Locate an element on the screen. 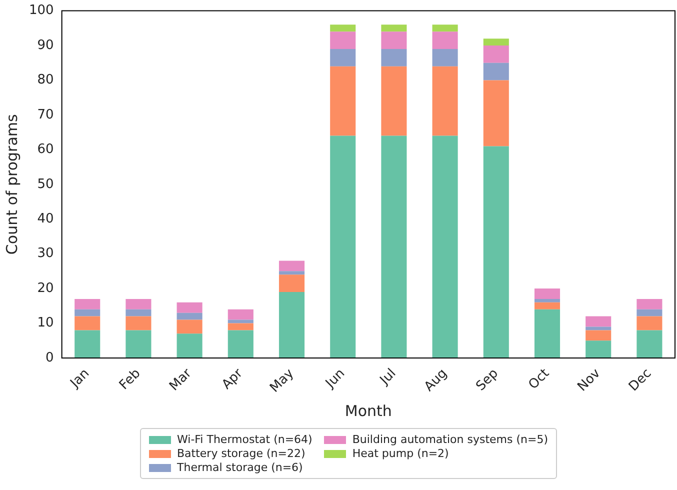 The image size is (677, 490). y-tick-label: 10 is located at coordinates (45, 323).